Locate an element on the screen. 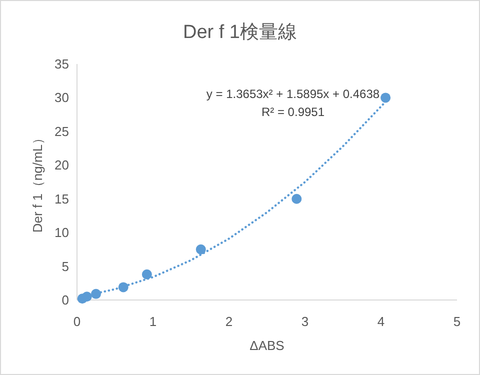 Image resolution: width=480 pixels, height=375 pixels. annotation: y = 1.3653x² + 1.5895x + 0.4638 is located at coordinates (293, 94).